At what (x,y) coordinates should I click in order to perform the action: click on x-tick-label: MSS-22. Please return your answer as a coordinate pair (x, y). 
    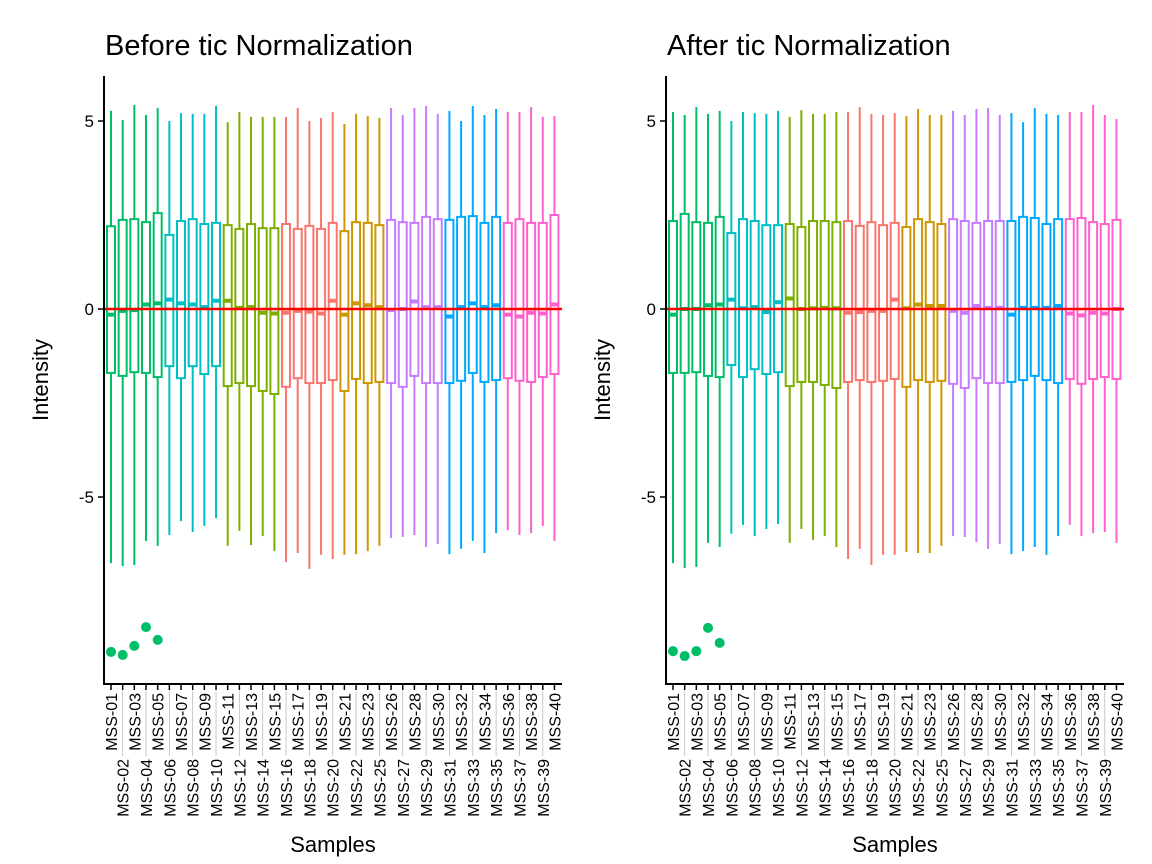
    Looking at the image, I should click on (919, 788).